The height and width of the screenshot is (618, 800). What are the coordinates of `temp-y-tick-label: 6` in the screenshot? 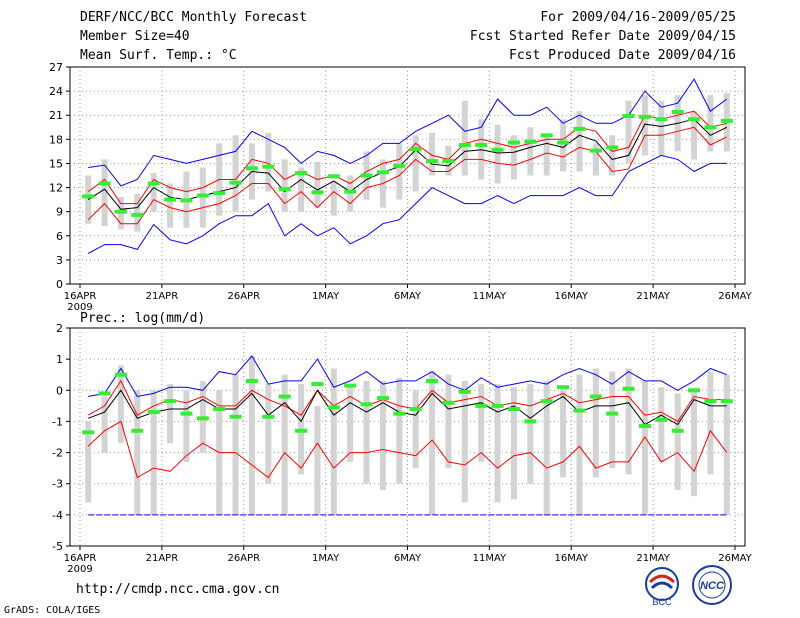 It's located at (59, 236).